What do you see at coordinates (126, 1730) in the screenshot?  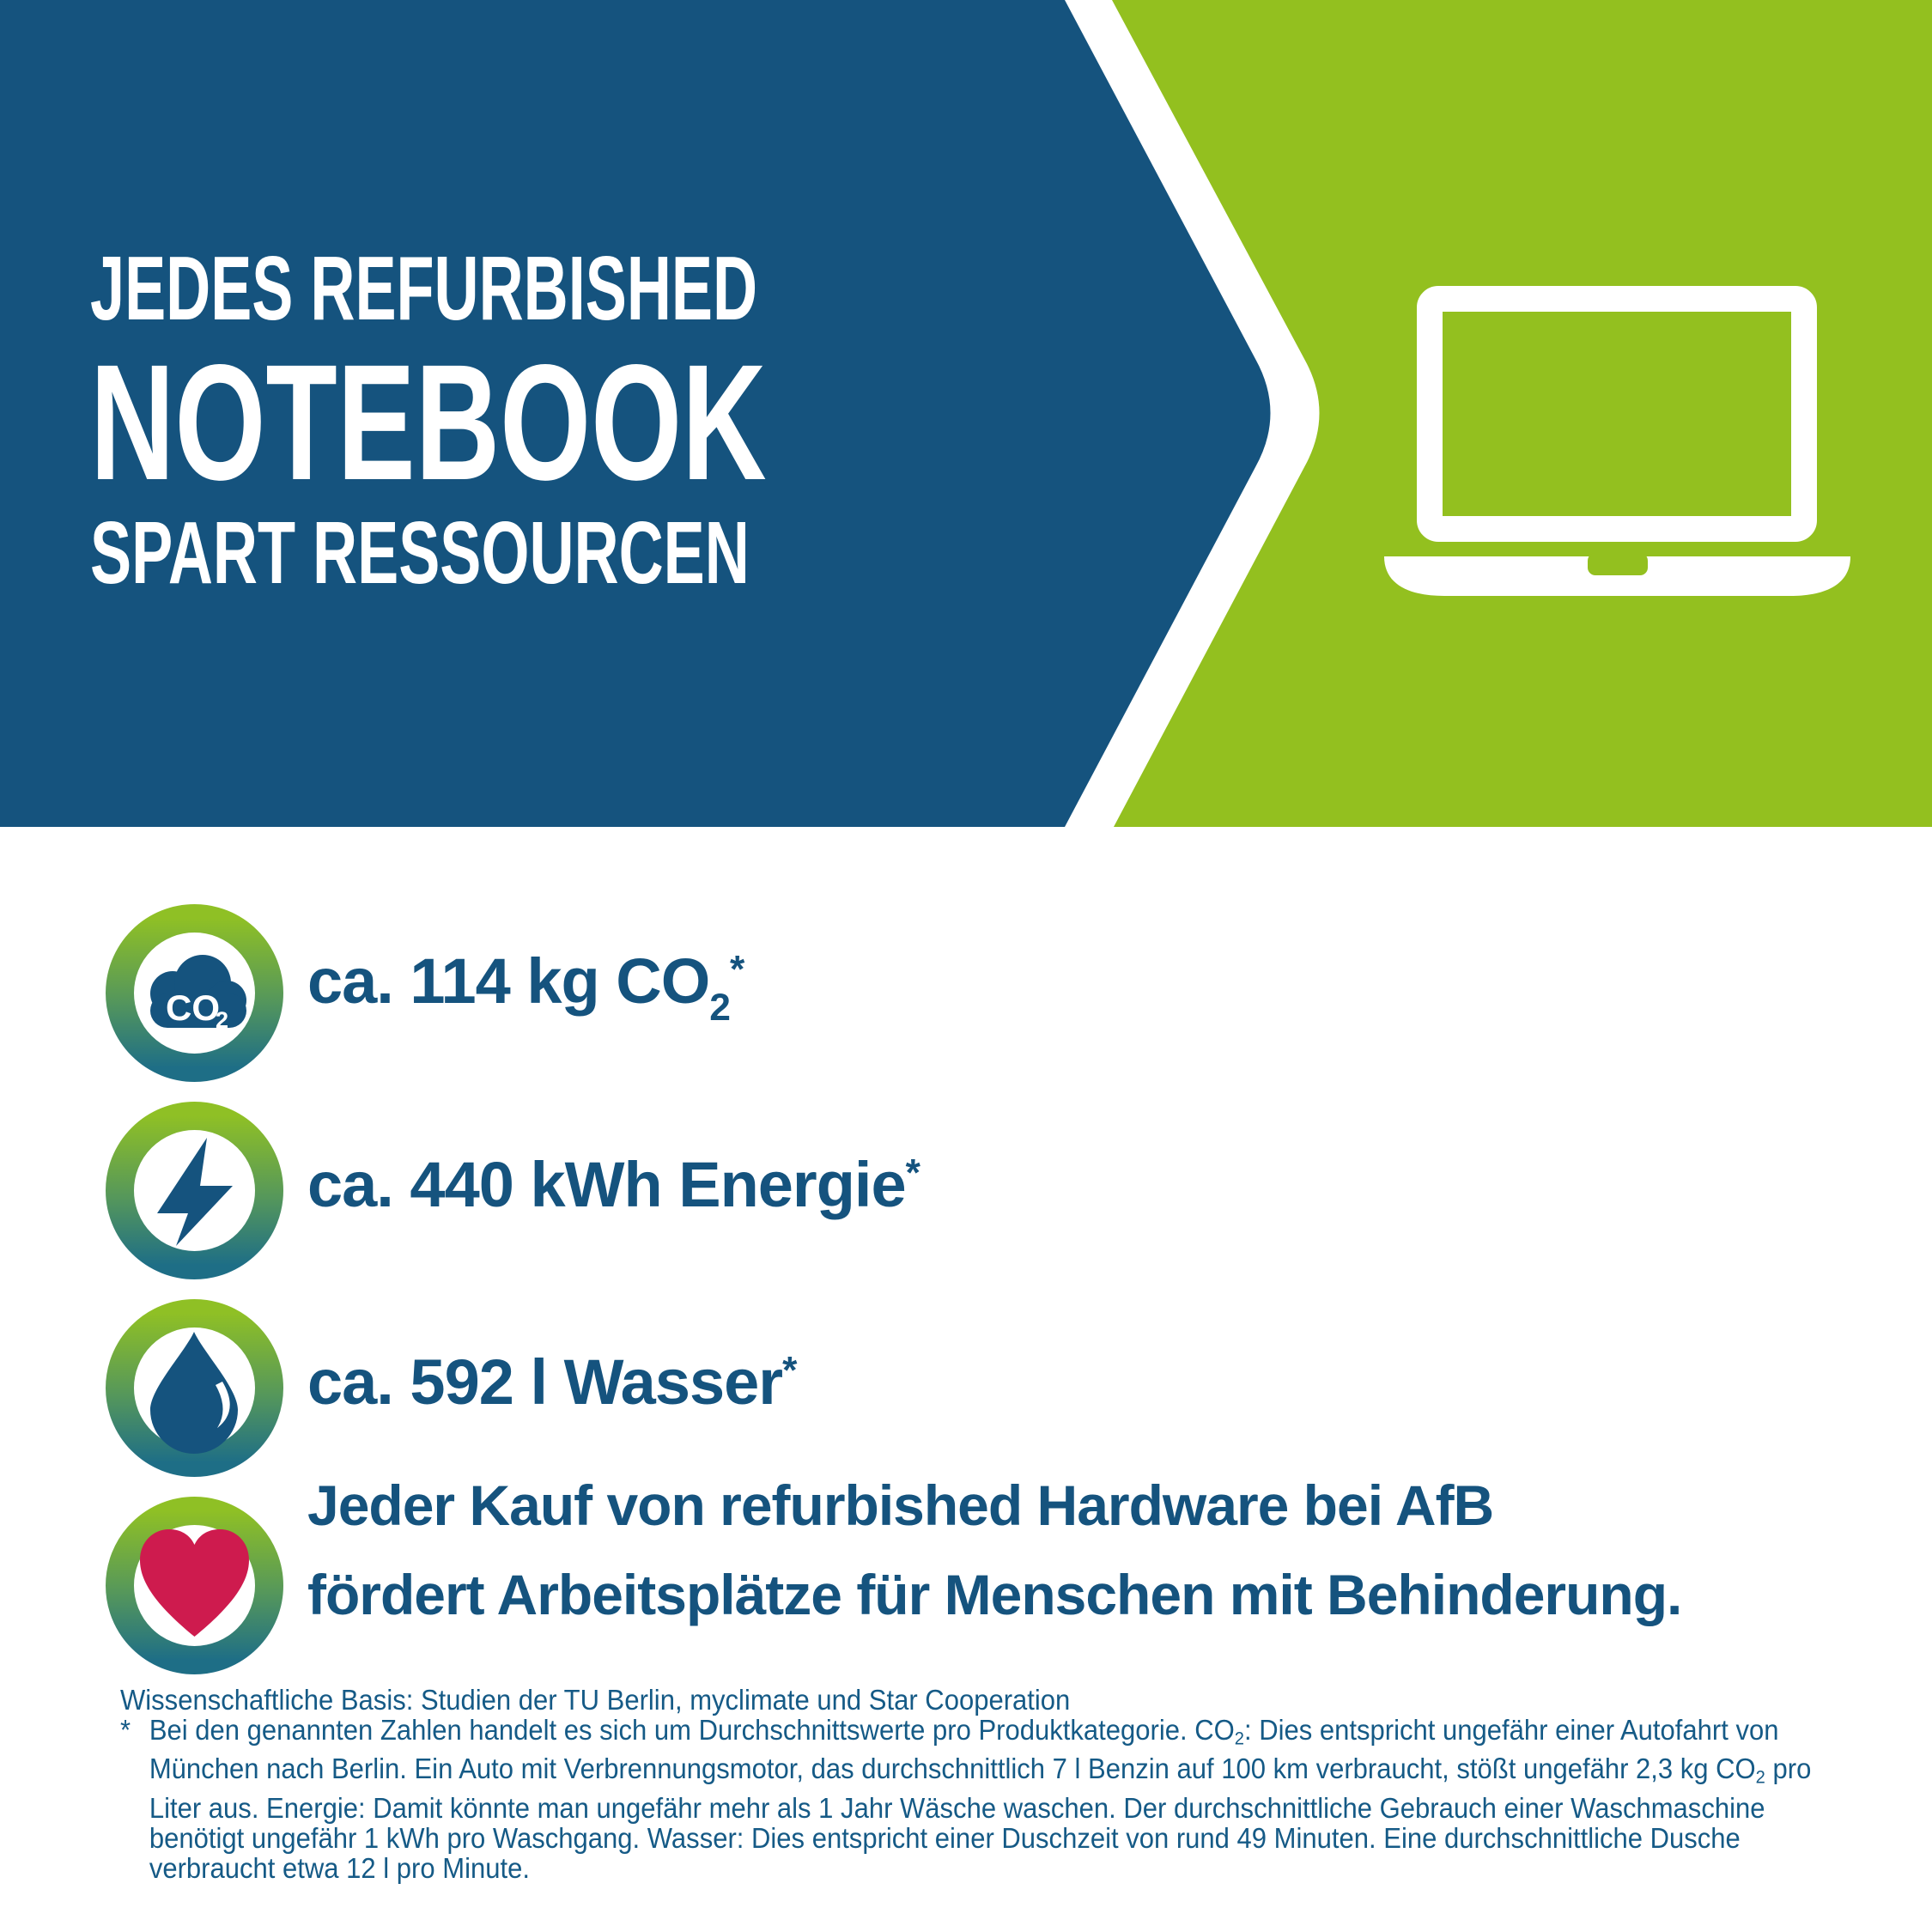 I see `footnote-asterisk-marker: *` at bounding box center [126, 1730].